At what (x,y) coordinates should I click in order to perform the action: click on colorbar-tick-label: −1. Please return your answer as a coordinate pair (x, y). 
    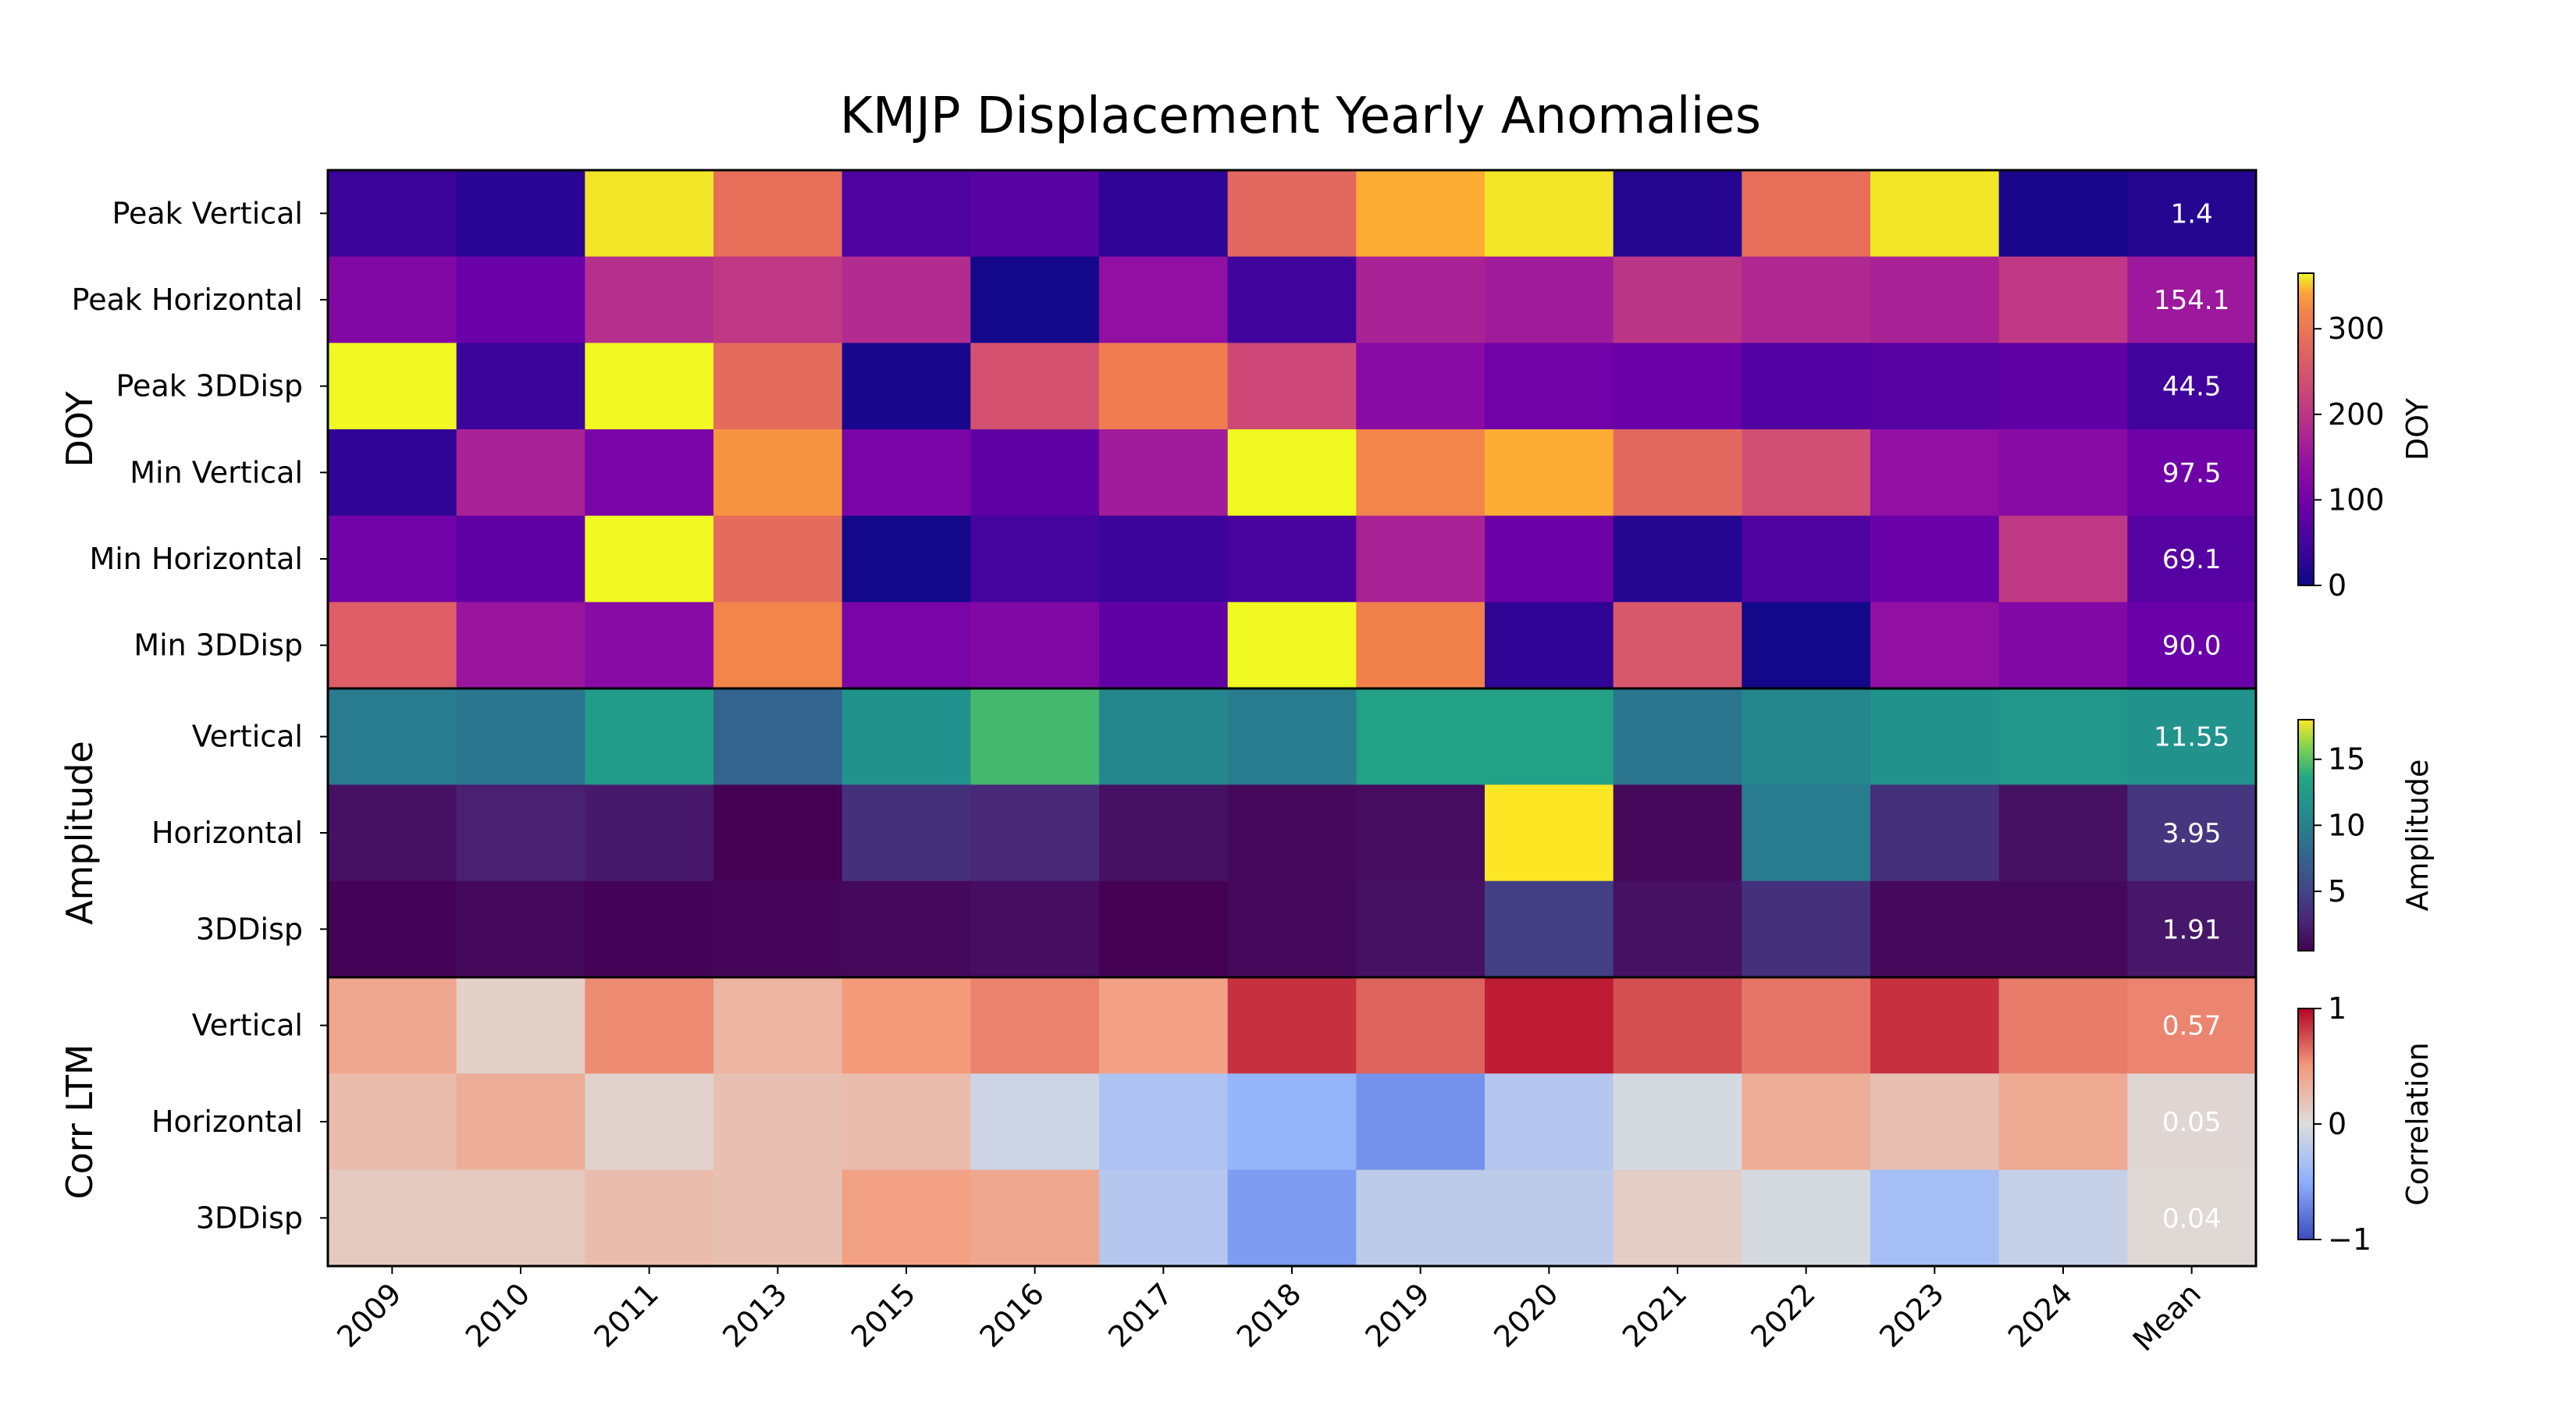
    Looking at the image, I should click on (2349, 1239).